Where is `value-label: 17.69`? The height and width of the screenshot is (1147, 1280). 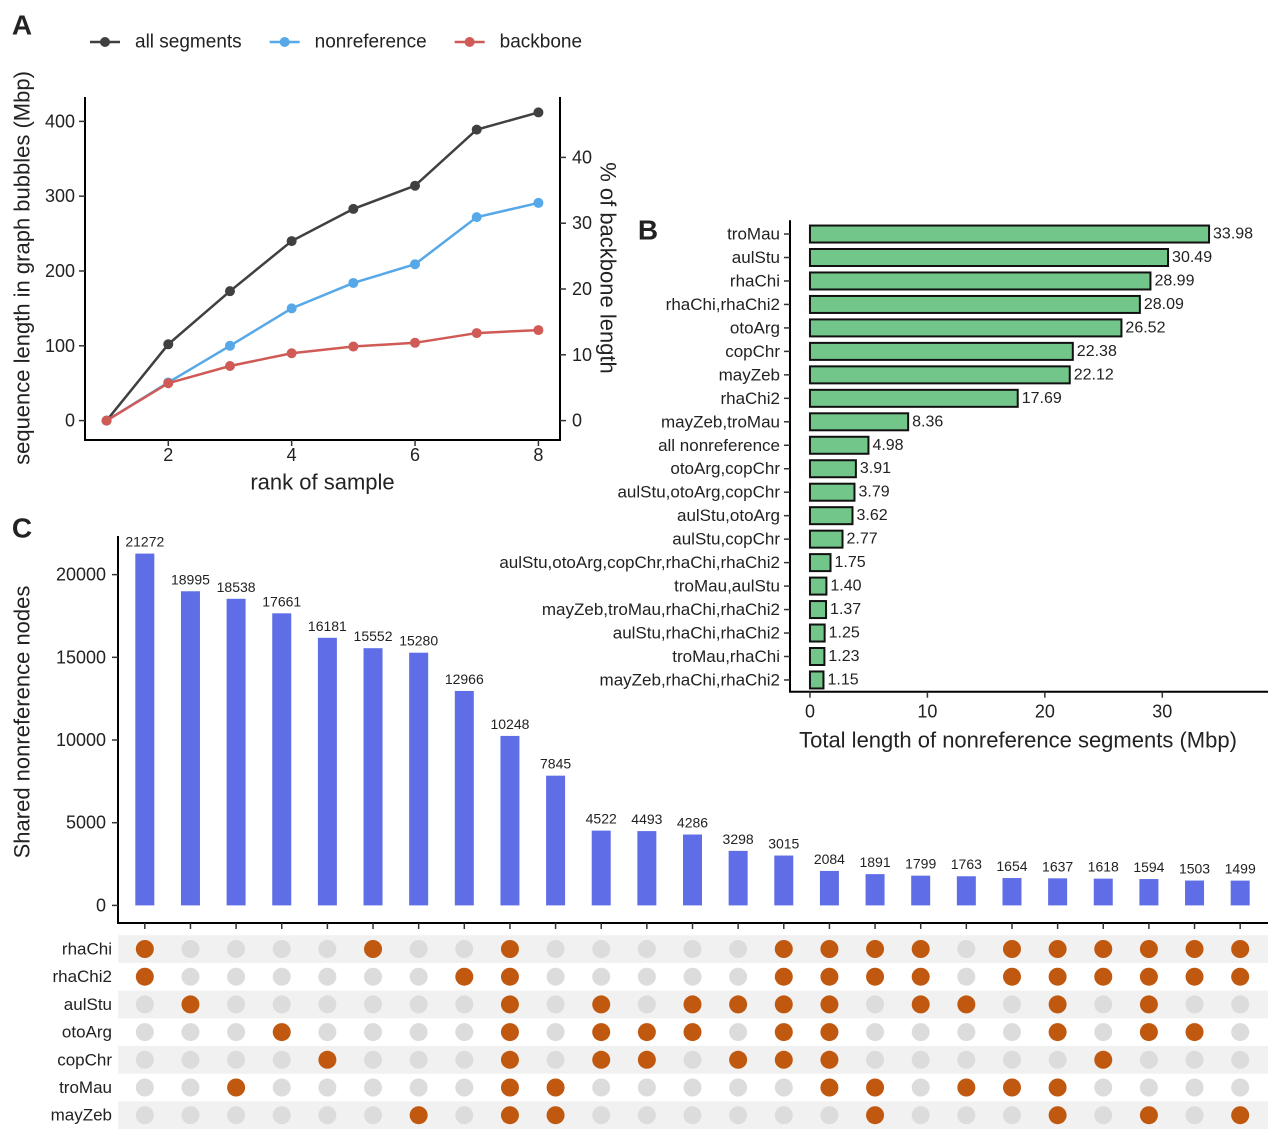
value-label: 17.69 is located at coordinates (1042, 398).